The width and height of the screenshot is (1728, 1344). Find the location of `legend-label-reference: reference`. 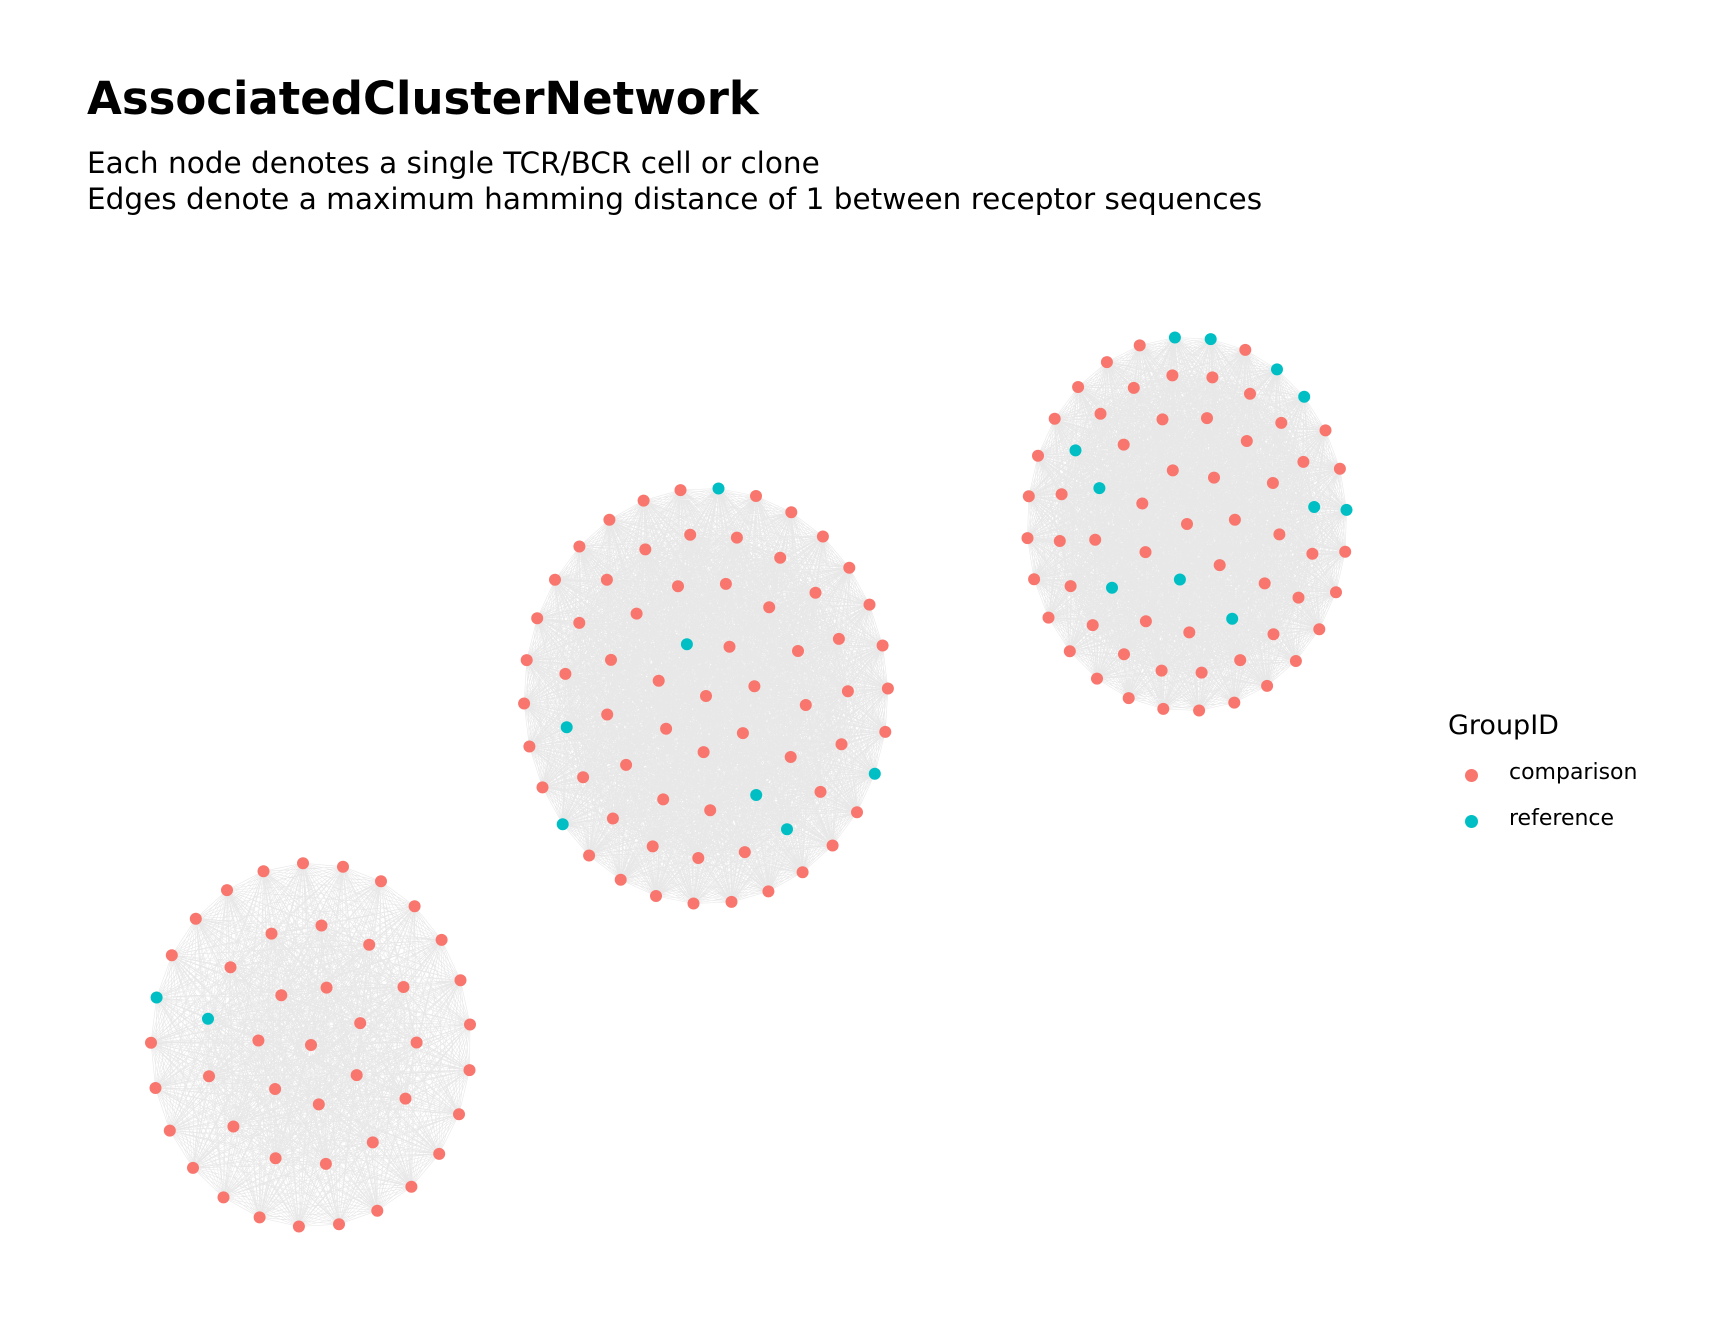

legend-label-reference: reference is located at coordinates (1562, 818).